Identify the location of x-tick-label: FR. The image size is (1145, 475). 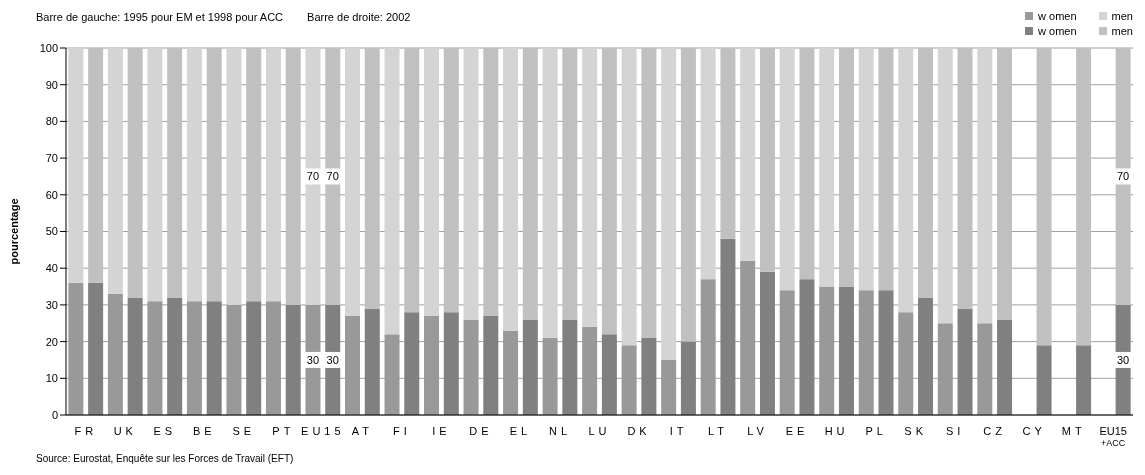
(86, 431).